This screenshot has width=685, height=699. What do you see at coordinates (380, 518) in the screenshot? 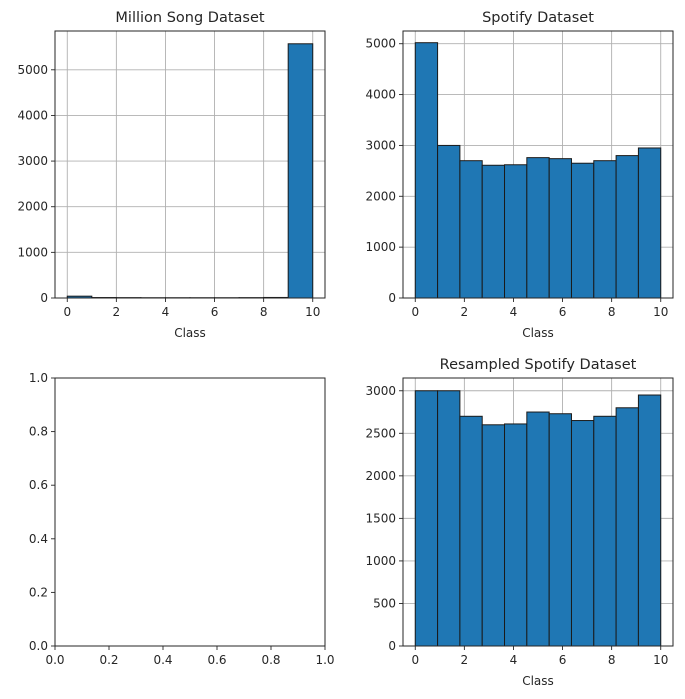
I see `y-tick-label: 1500` at bounding box center [380, 518].